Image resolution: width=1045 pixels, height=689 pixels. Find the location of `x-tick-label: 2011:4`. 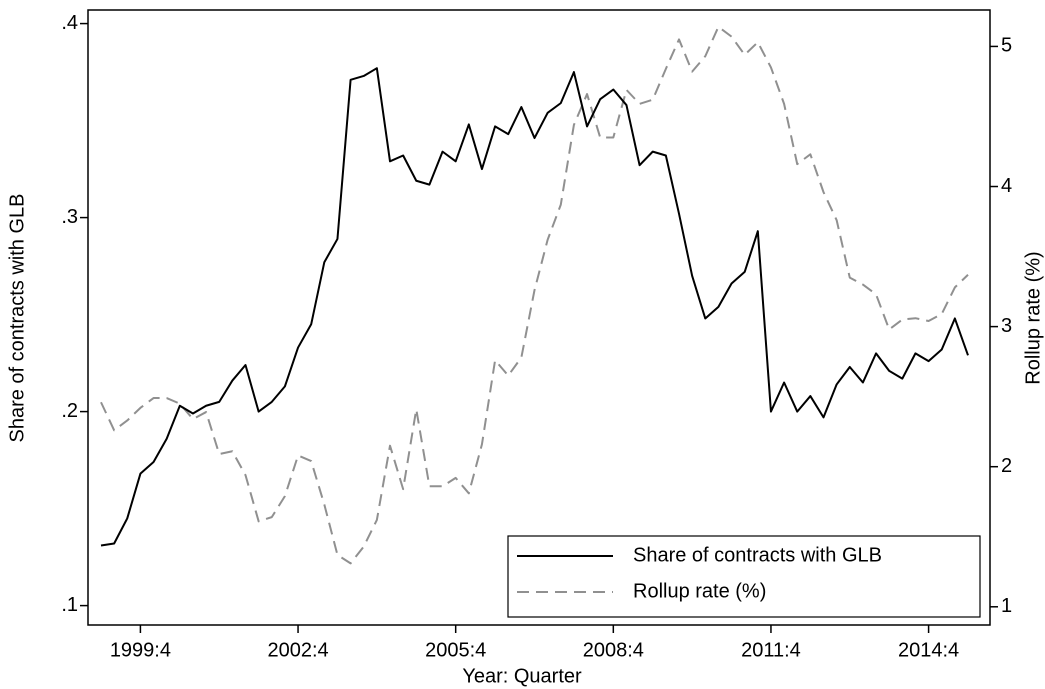

x-tick-label: 2011:4 is located at coordinates (771, 650).